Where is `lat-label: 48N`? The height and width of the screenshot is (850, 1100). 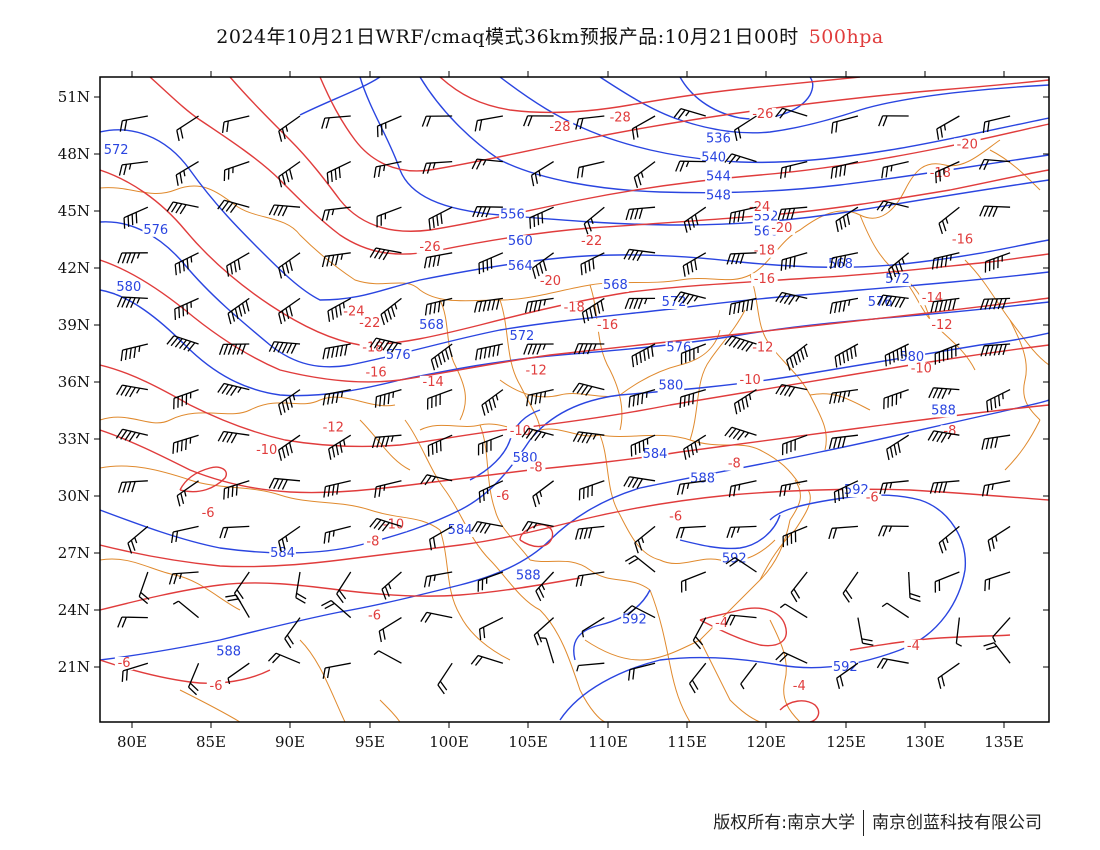
lat-label: 48N is located at coordinates (74, 154).